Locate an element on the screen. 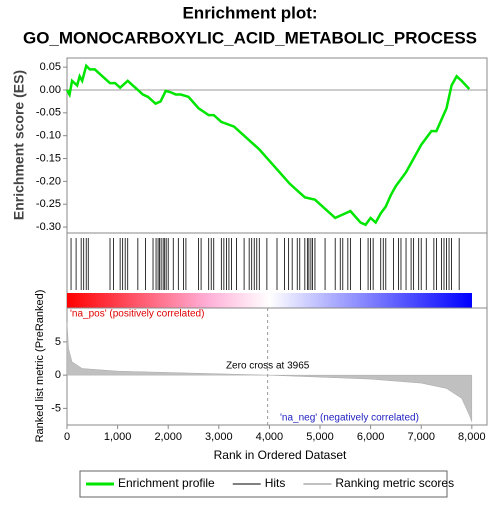 The image size is (500, 505). x-tick-label: 1,000 is located at coordinates (118, 437).